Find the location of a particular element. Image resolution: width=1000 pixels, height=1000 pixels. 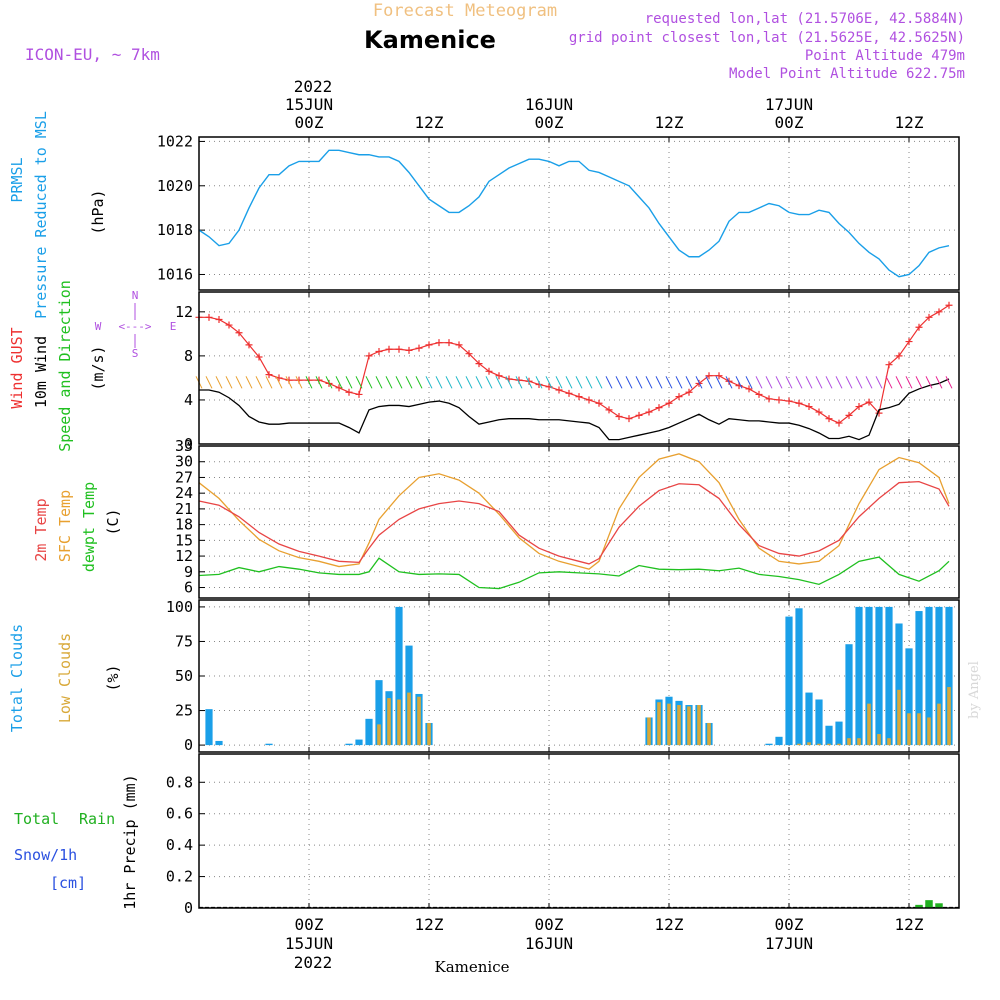

date-label-top-4: 17JUN is located at coordinates (789, 104).